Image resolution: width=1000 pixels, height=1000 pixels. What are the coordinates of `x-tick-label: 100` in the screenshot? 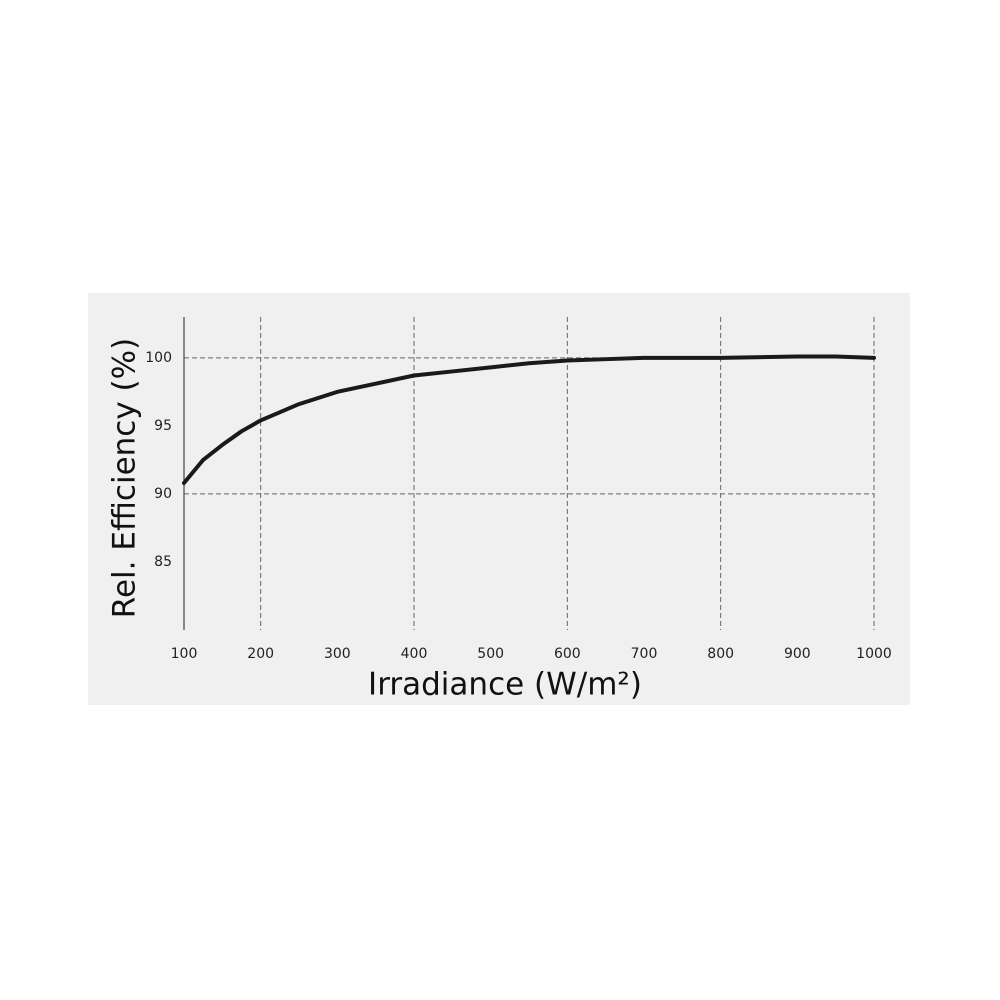 It's located at (184, 654).